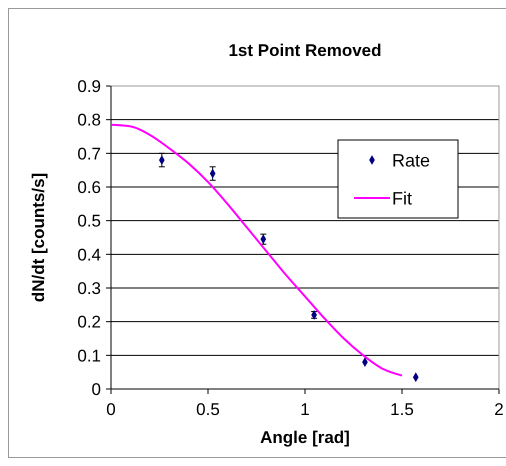 The image size is (506, 466). What do you see at coordinates (38, 237) in the screenshot?
I see `y-axis-title: dN/dt [counts/s]` at bounding box center [38, 237].